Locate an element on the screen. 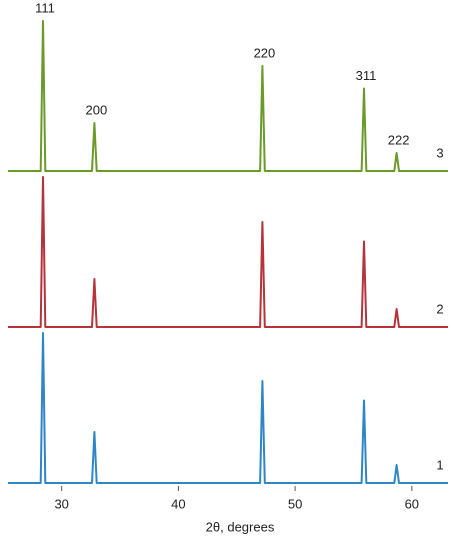 This screenshot has height=550, width=453. peak-label: 220 is located at coordinates (265, 52).